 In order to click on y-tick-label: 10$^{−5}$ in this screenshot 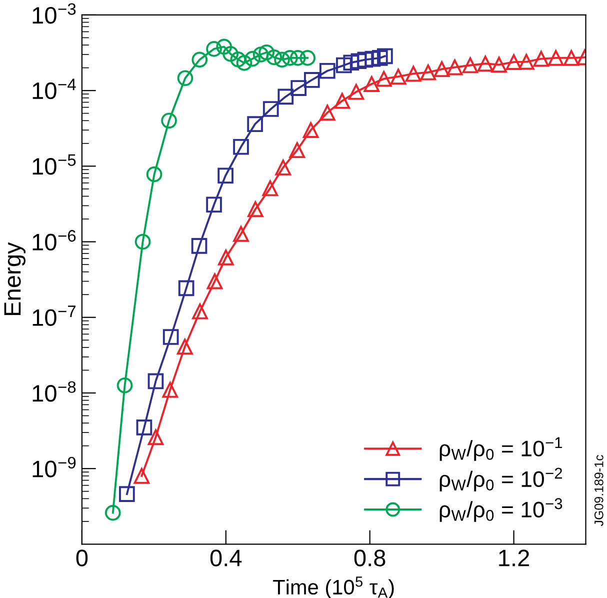, I will do `click(54, 164)`.